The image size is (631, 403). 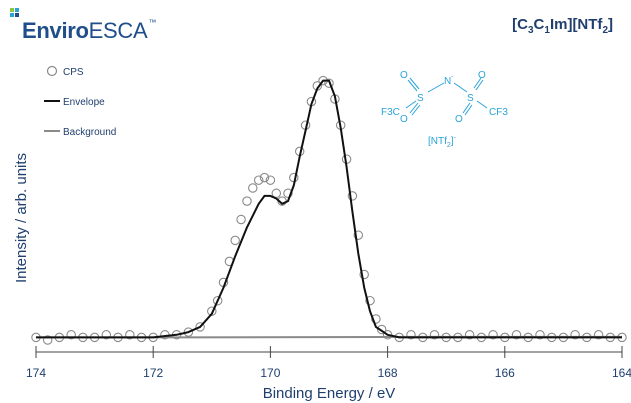 I want to click on ntf2-structure: O S N - S O O O F3C CF3 [NTf2]-, so click(x=444, y=109).